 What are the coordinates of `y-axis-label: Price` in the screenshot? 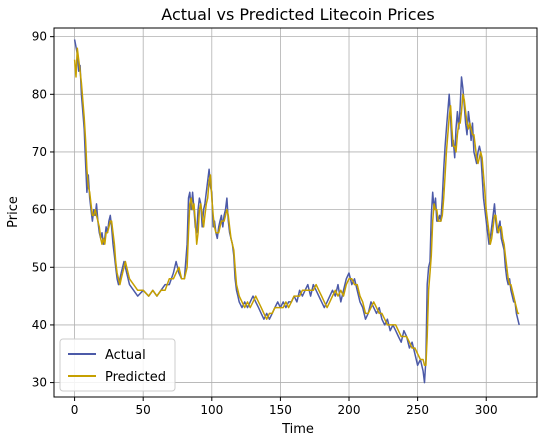 It's located at (13, 212).